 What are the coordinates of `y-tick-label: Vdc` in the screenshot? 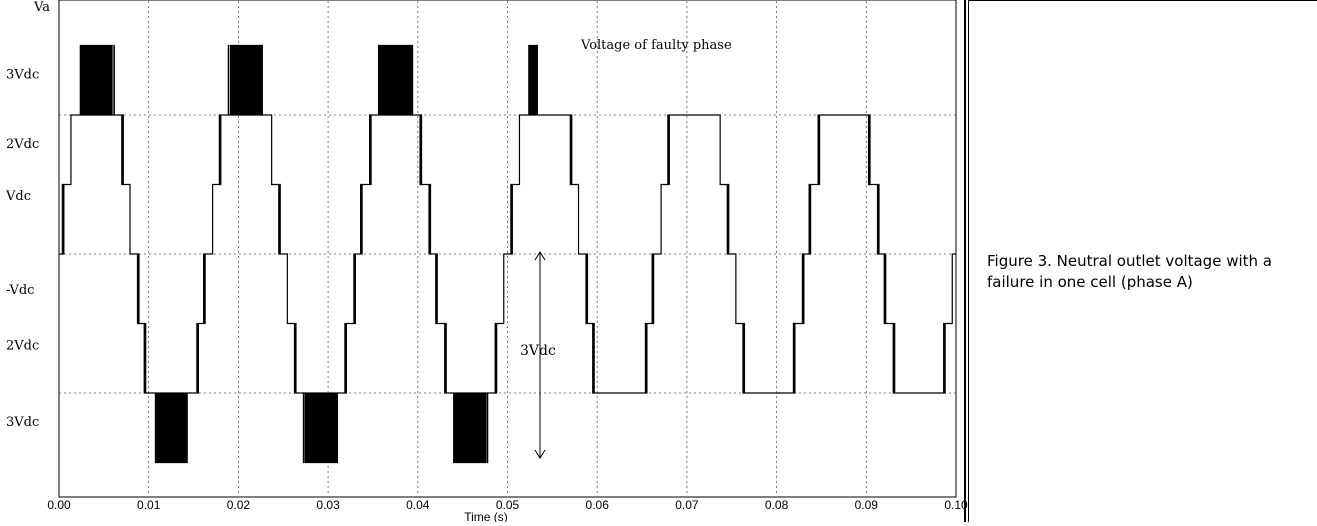 It's located at (18, 196).